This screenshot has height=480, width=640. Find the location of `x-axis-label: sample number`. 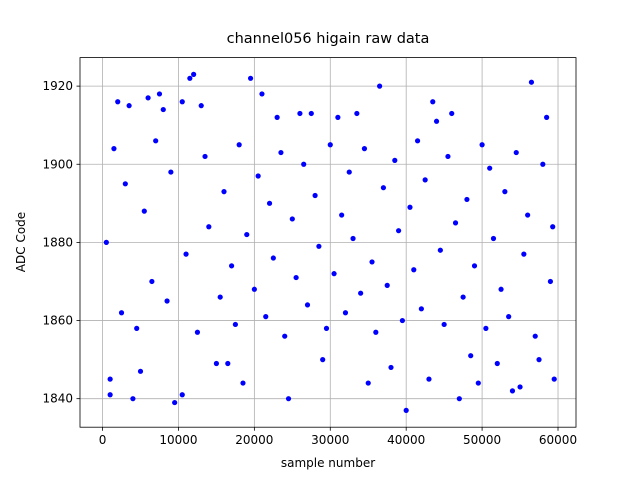

x-axis-label: sample number is located at coordinates (328, 463).